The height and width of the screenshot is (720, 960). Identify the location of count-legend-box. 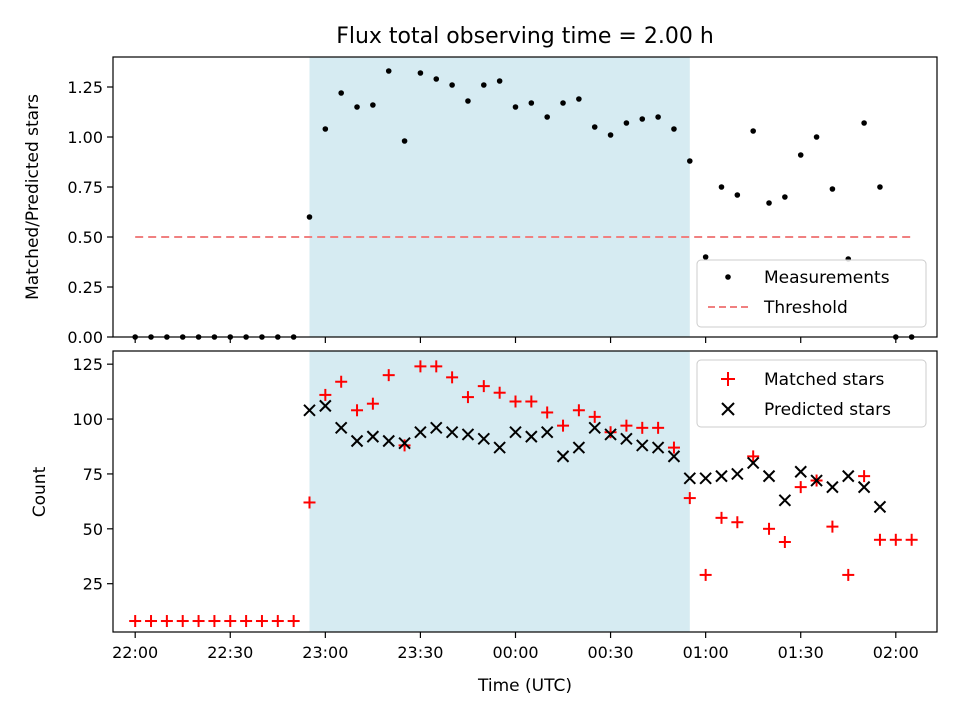
(811, 393).